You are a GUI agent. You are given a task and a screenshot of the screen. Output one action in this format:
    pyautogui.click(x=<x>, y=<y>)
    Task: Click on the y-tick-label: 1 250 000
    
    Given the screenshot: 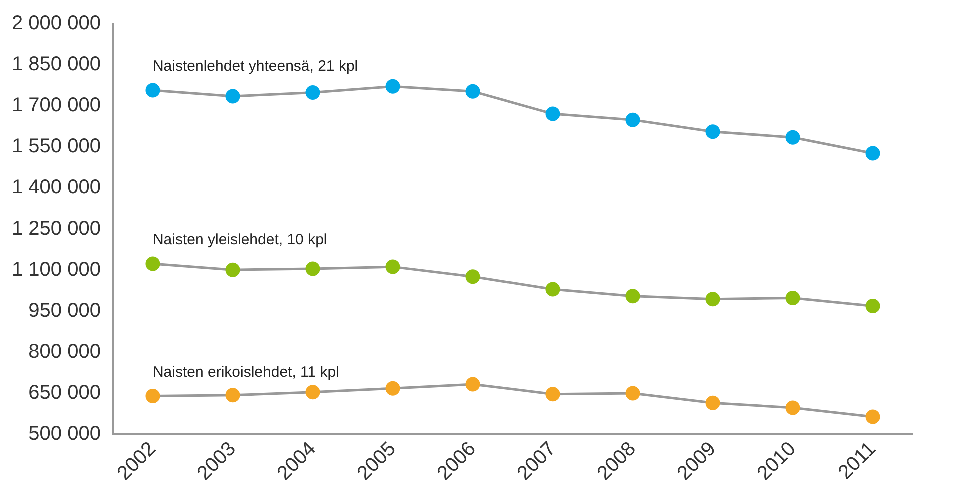 What is the action you would take?
    pyautogui.click(x=56, y=229)
    